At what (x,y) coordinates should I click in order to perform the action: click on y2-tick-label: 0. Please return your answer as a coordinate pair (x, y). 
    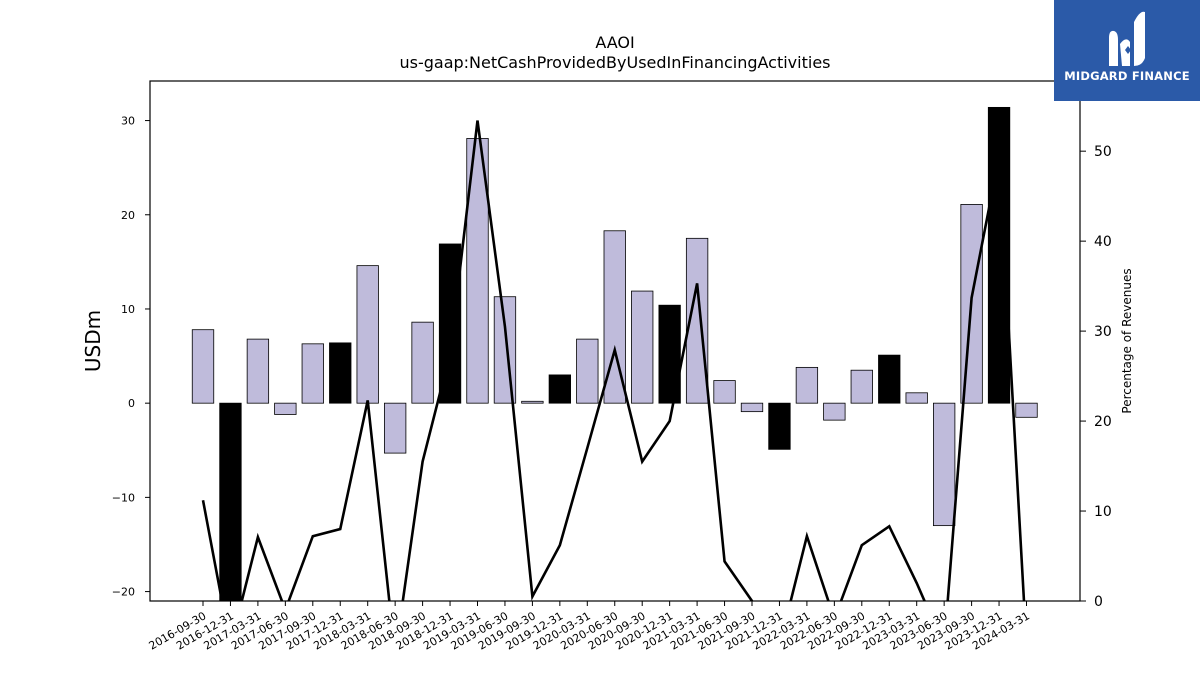
    Looking at the image, I should click on (1098, 602).